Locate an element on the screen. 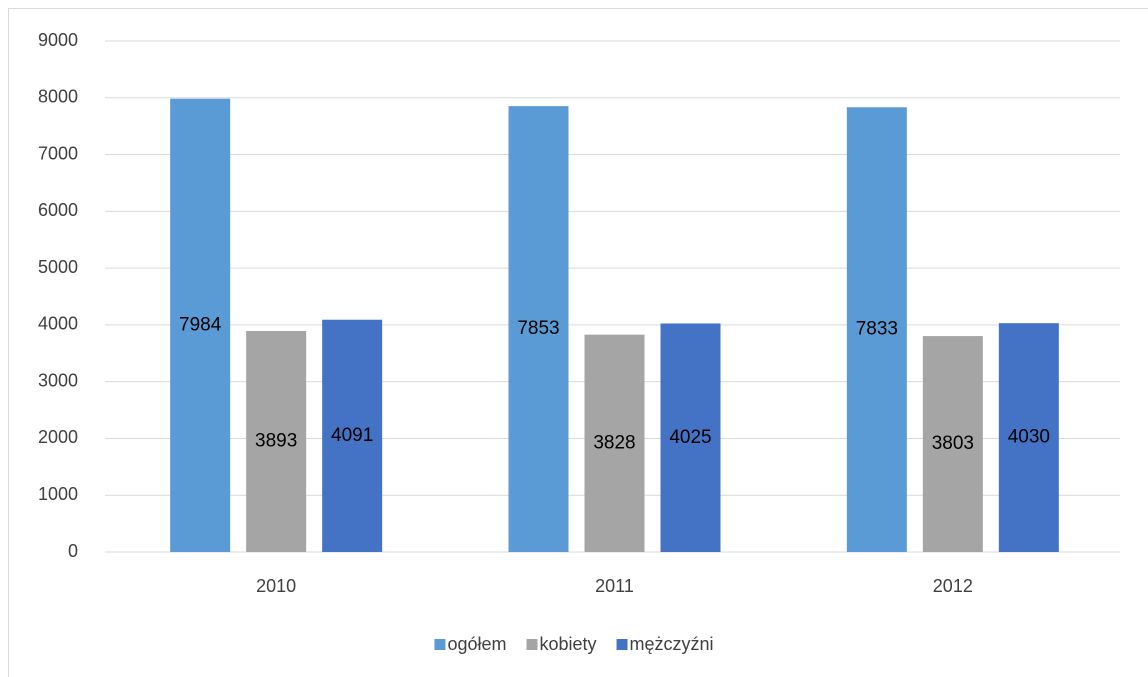 The width and height of the screenshot is (1148, 677). data-label: 3893 is located at coordinates (276, 440).